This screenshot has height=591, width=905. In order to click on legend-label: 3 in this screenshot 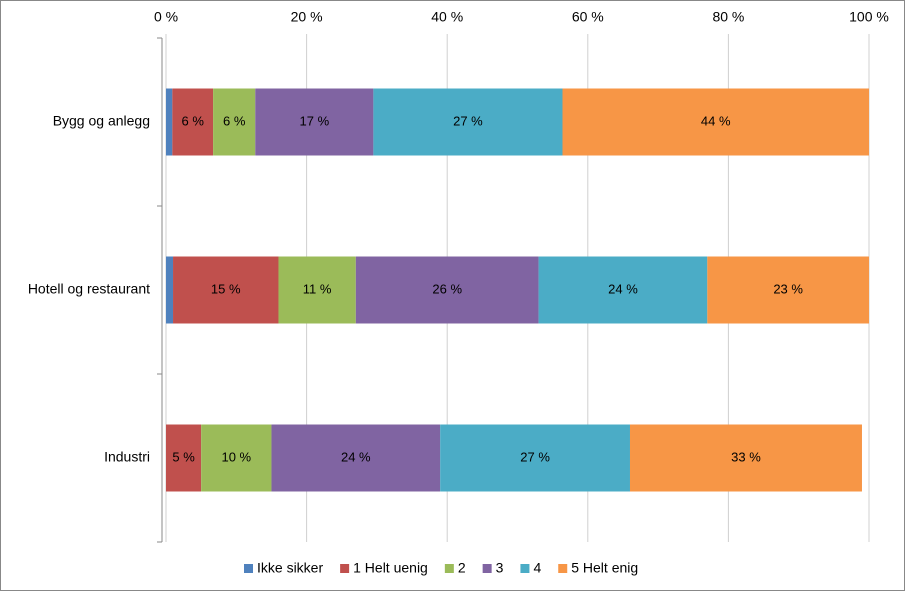, I will do `click(500, 568)`.